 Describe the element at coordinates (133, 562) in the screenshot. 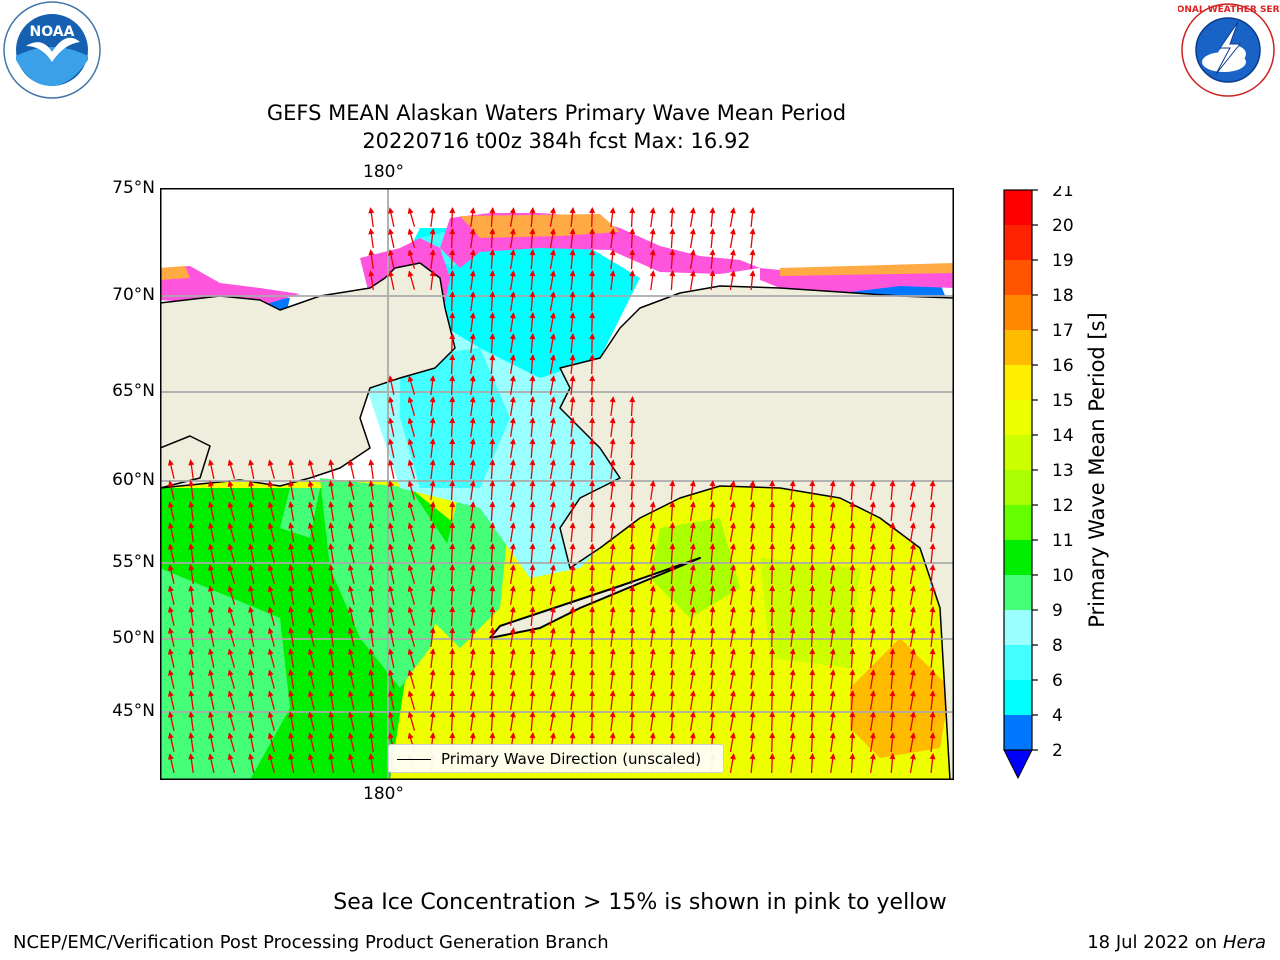

I see `lat-label-55: 55°N` at that location.